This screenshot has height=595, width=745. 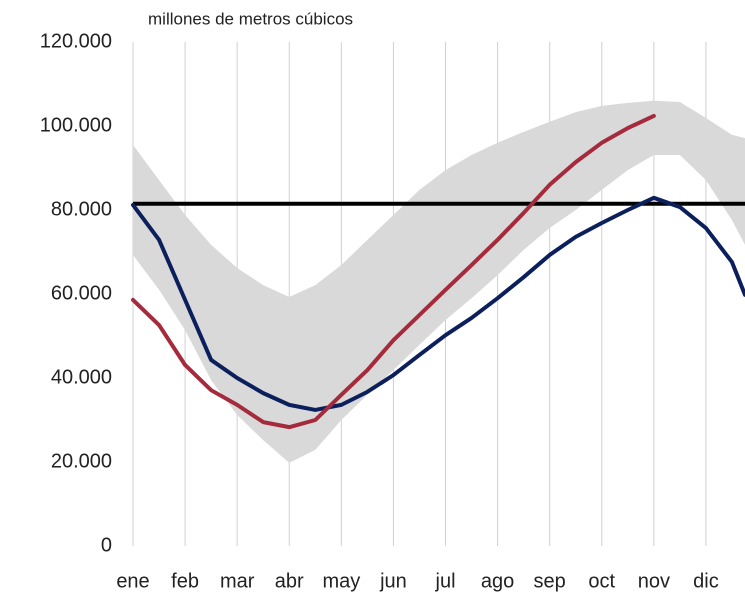 What do you see at coordinates (237, 581) in the screenshot?
I see `x-tick-label: mar` at bounding box center [237, 581].